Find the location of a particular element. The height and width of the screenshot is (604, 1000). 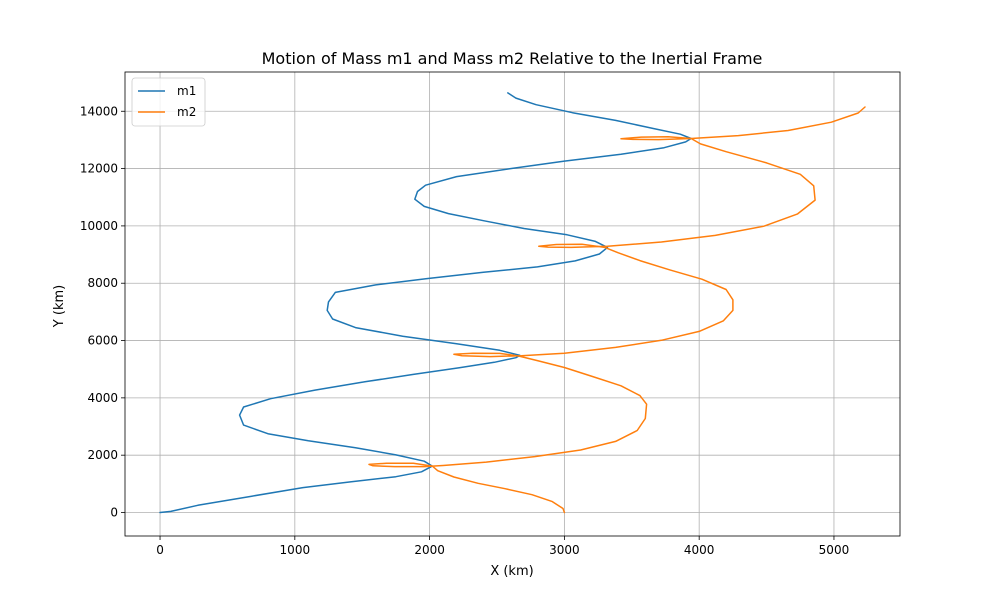

x-tick-label: 5000 is located at coordinates (834, 550).